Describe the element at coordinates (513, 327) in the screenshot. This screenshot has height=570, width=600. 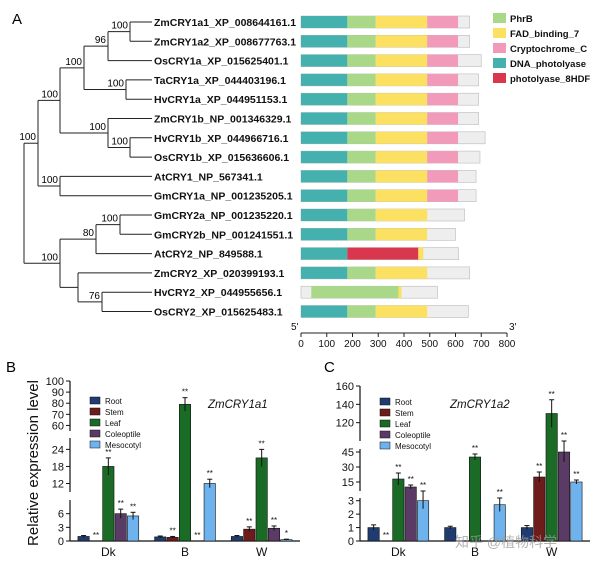
I see `three-prime-label: 3'` at that location.